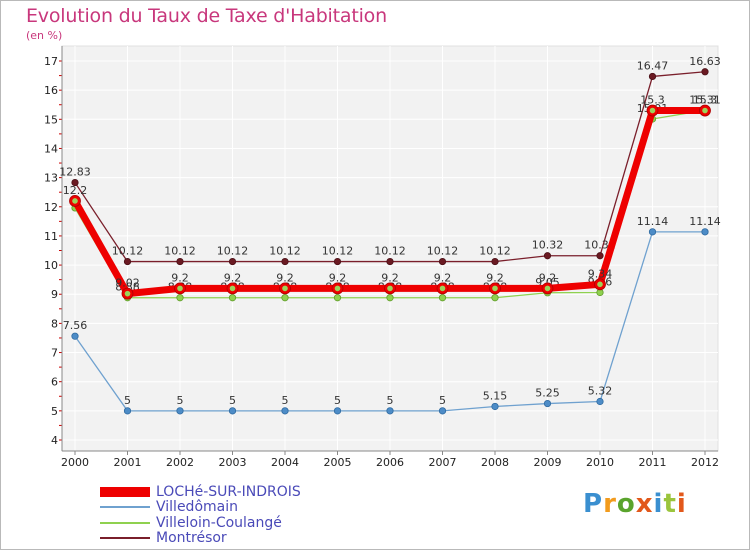 Image resolution: width=750 pixels, height=550 pixels. Describe the element at coordinates (75, 462) in the screenshot. I see `x-tick-label: 2000` at that location.